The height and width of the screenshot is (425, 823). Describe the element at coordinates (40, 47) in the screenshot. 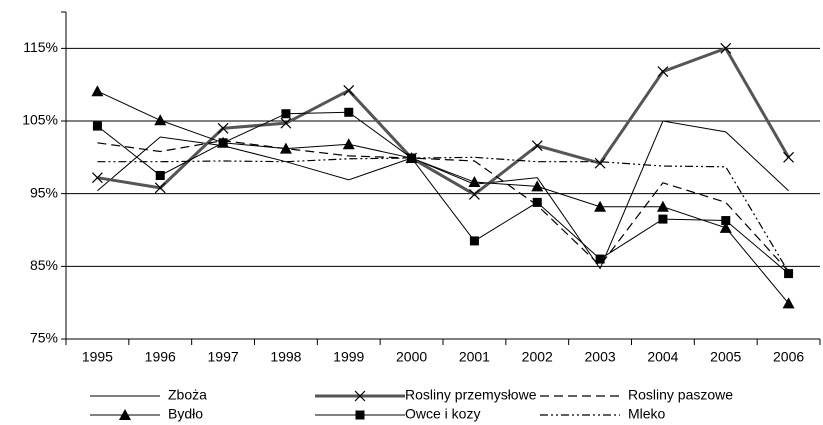

I see `y-tick-label: 115%` at that location.